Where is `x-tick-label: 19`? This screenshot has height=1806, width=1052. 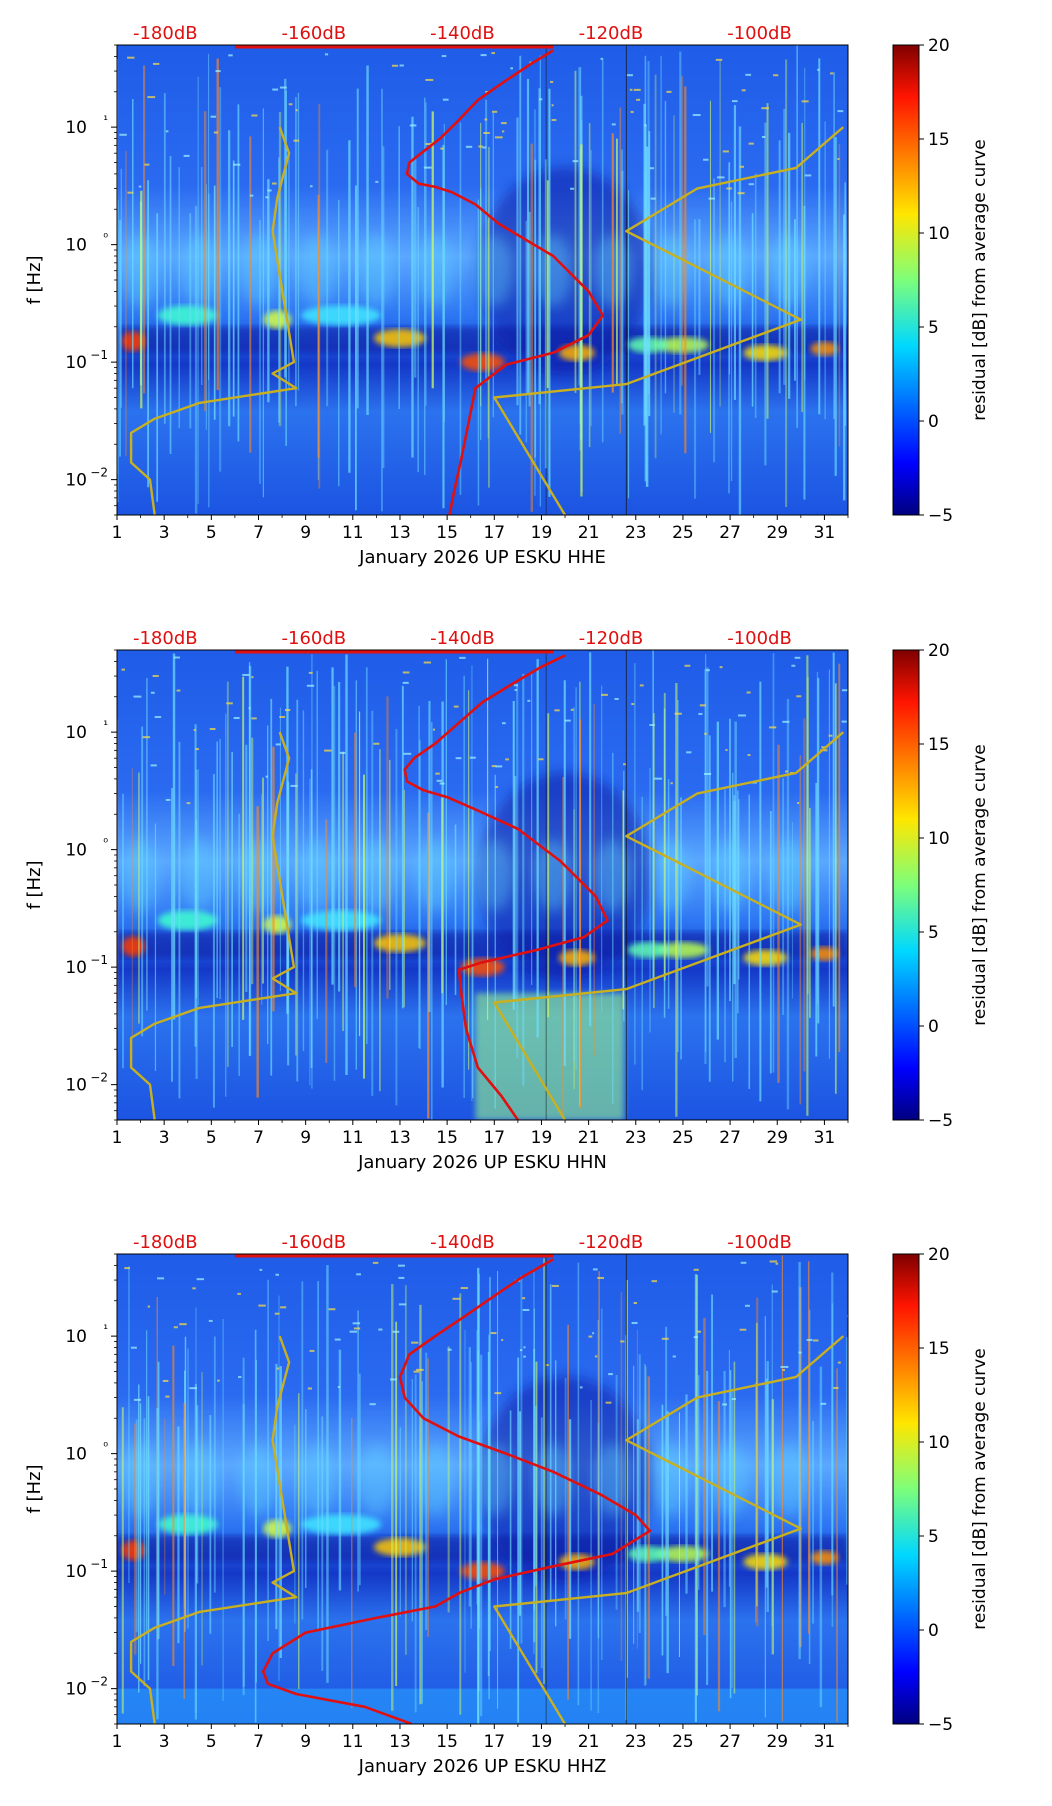 x-tick-label: 19 is located at coordinates (542, 533).